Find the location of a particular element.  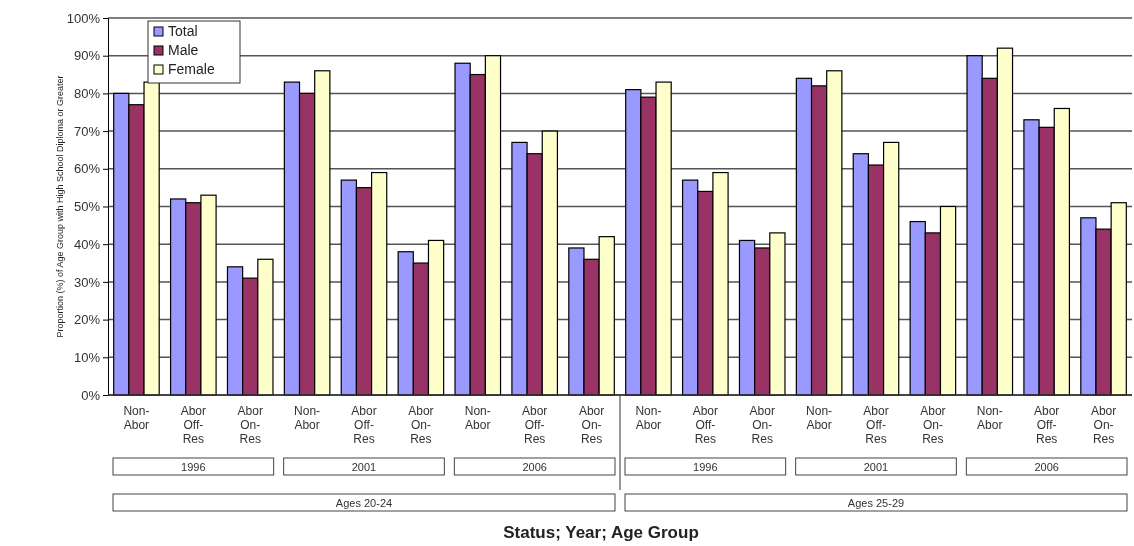

y-tick-label: 40% is located at coordinates (87, 244).